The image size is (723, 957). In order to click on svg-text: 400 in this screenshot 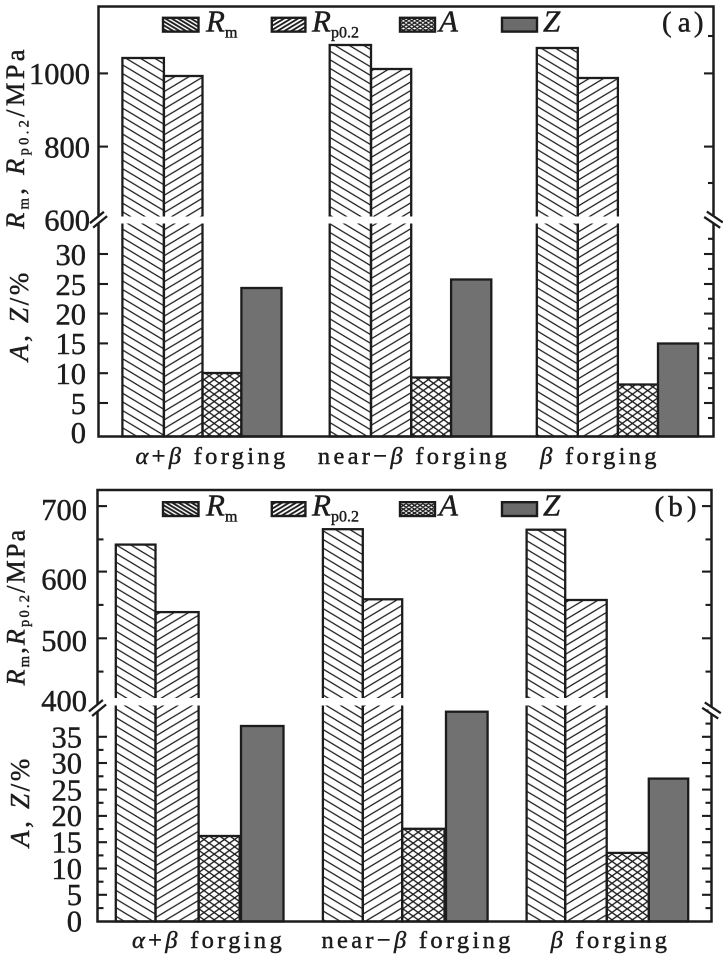, I will do `click(64, 701)`.